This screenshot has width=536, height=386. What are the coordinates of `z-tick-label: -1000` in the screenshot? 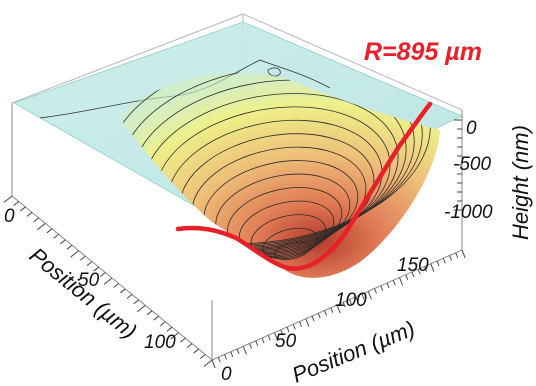 It's located at (468, 212).